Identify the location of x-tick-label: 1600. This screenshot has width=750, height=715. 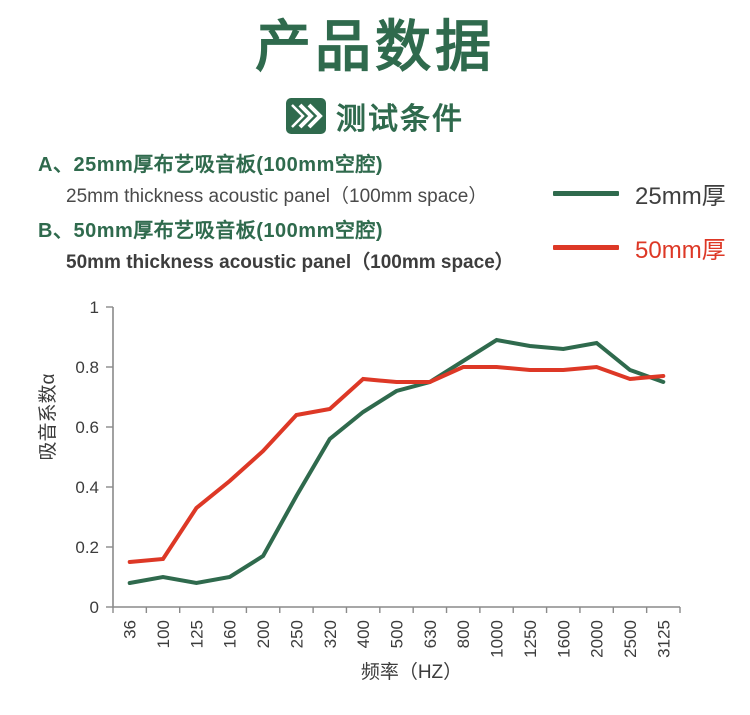
(563, 639).